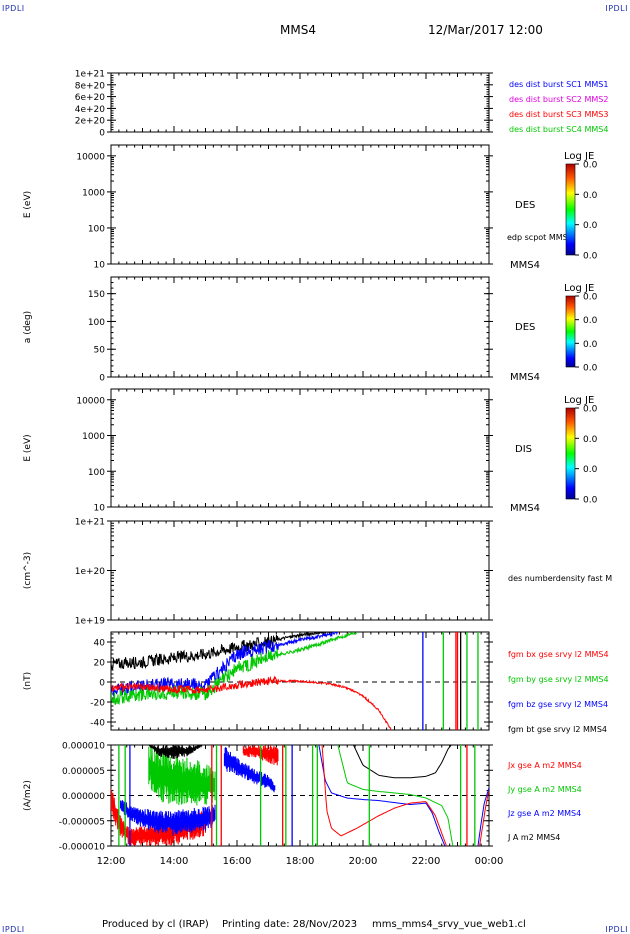 This screenshot has height=934, width=630. What do you see at coordinates (544, 765) in the screenshot?
I see `legend-entry: Jx gse A m2 MMS4` at bounding box center [544, 765].